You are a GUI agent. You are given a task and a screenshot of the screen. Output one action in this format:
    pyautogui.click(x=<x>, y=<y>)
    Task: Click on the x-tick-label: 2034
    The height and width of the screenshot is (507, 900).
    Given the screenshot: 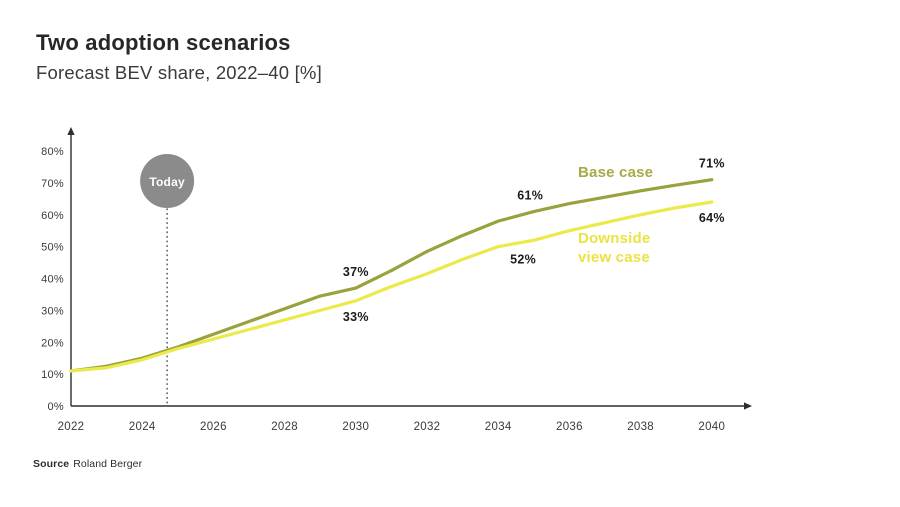 What is the action you would take?
    pyautogui.click(x=498, y=427)
    